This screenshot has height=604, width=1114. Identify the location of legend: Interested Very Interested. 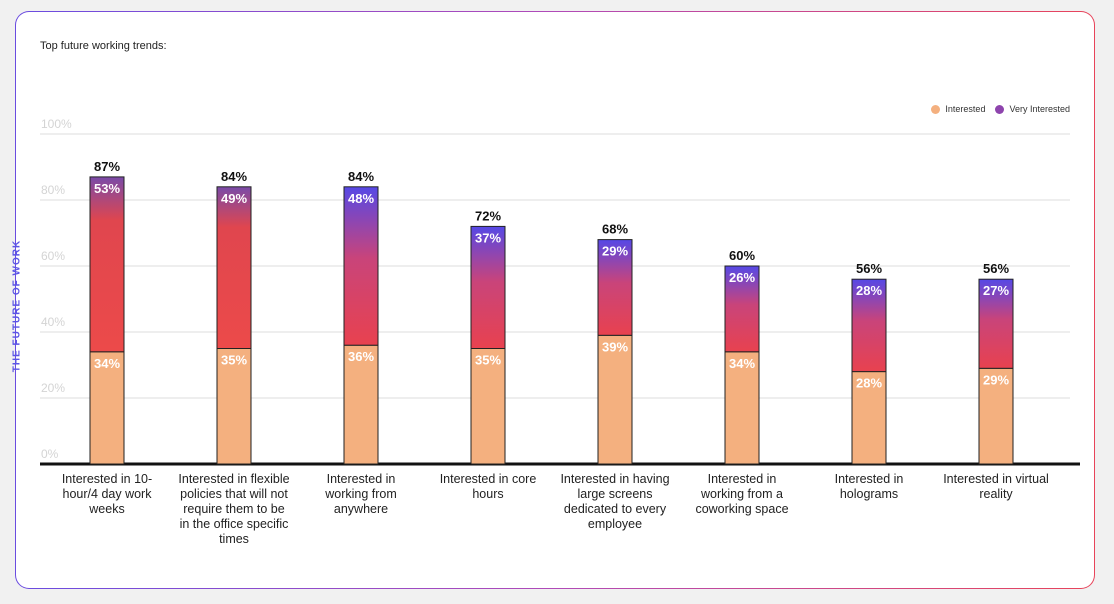
(1000, 109).